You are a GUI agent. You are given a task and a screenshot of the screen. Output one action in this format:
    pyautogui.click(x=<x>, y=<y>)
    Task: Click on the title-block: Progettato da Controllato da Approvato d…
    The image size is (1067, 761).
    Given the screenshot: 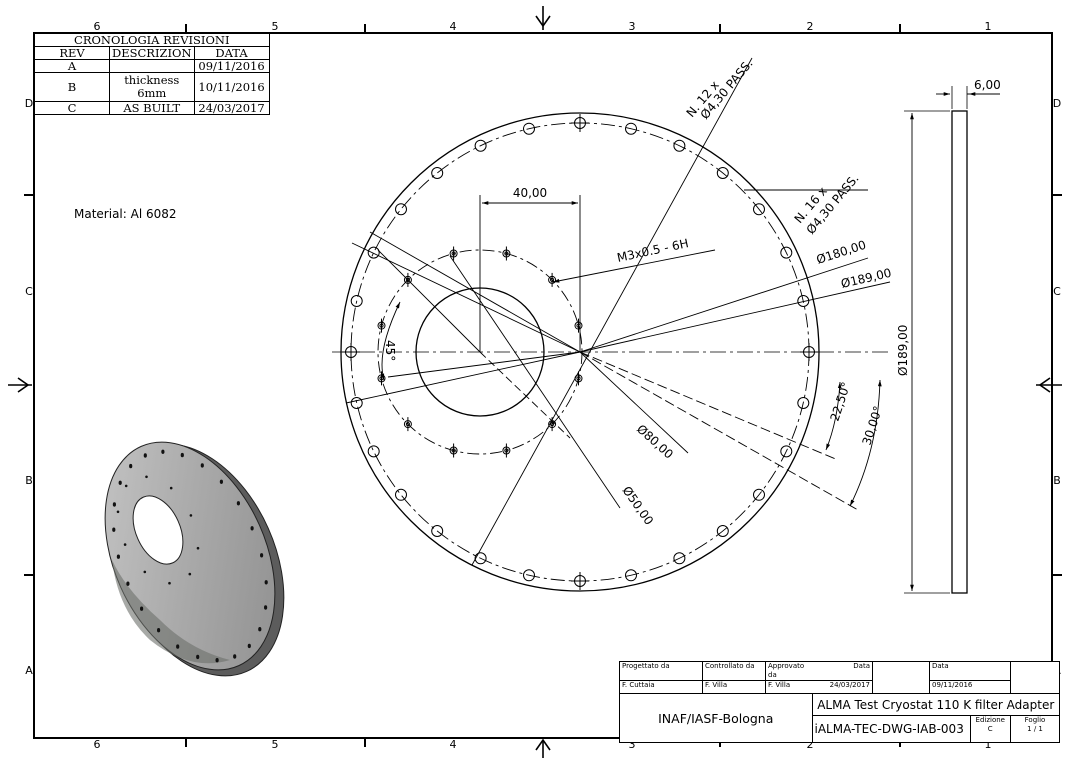 What is the action you would take?
    pyautogui.click(x=839, y=702)
    